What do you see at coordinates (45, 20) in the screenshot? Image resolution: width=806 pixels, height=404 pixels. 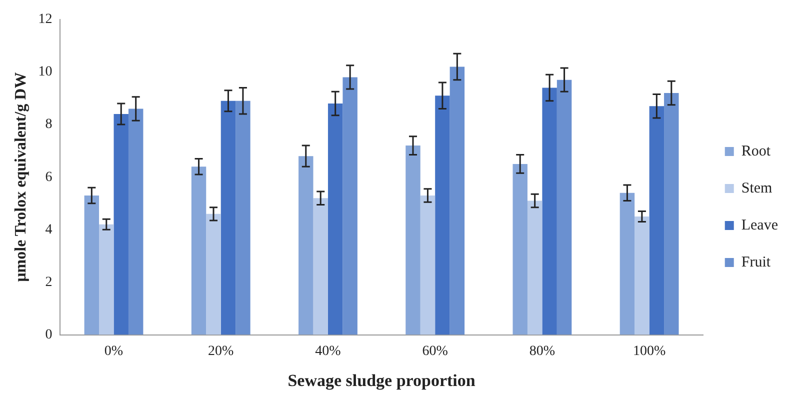 I see `y-tick-label: 12` at bounding box center [45, 20].